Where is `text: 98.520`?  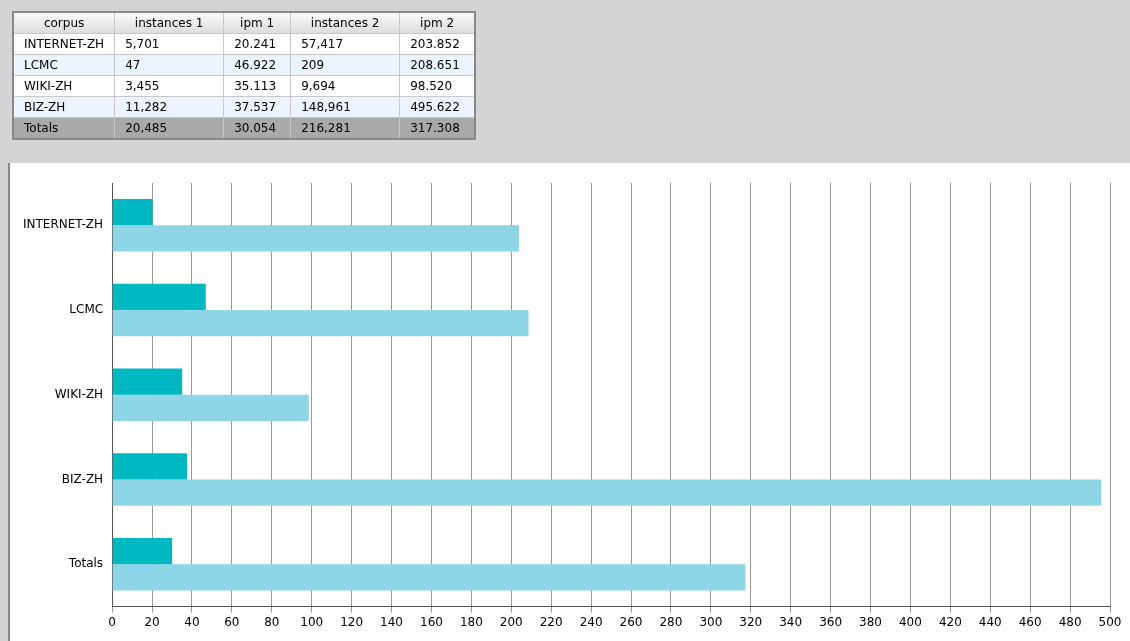
text: 98.520 is located at coordinates (437, 86).